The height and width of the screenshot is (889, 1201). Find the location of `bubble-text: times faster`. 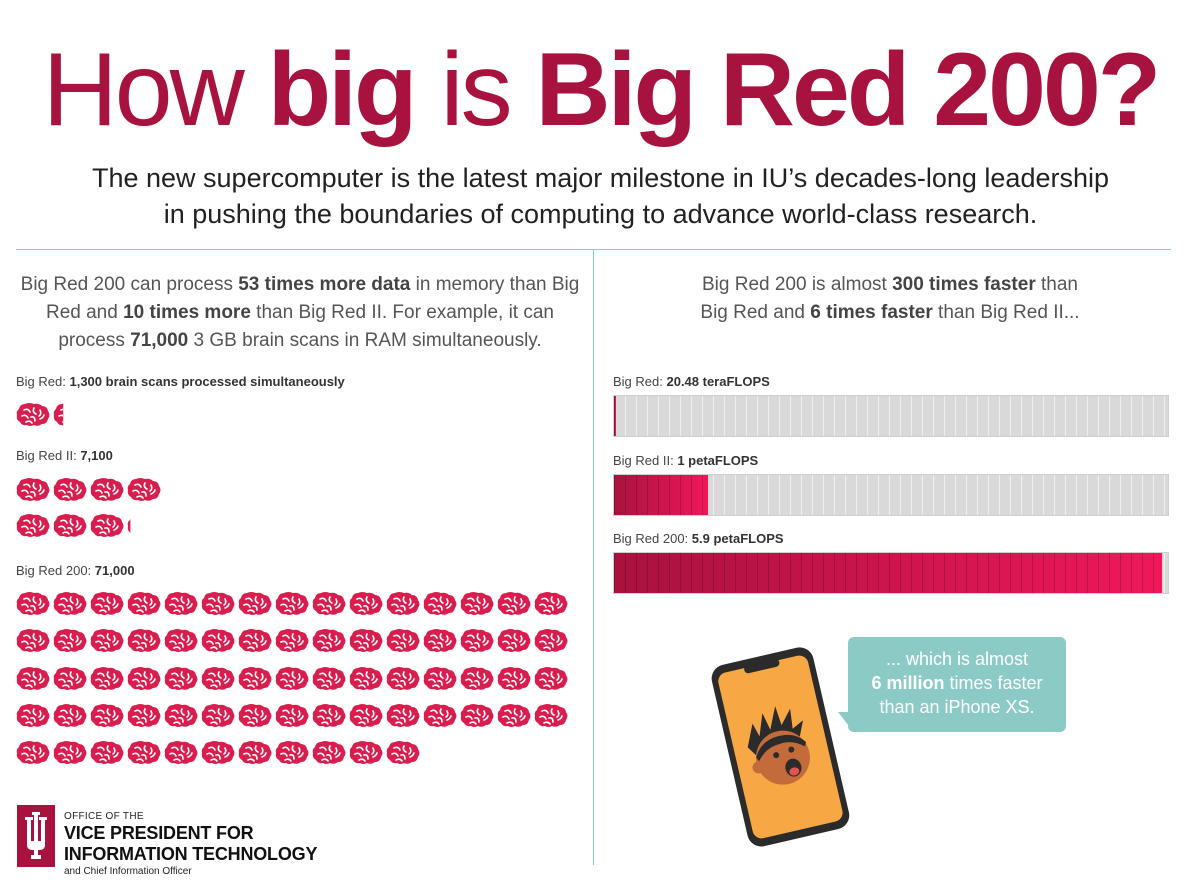

bubble-text: times faster is located at coordinates (993, 683).